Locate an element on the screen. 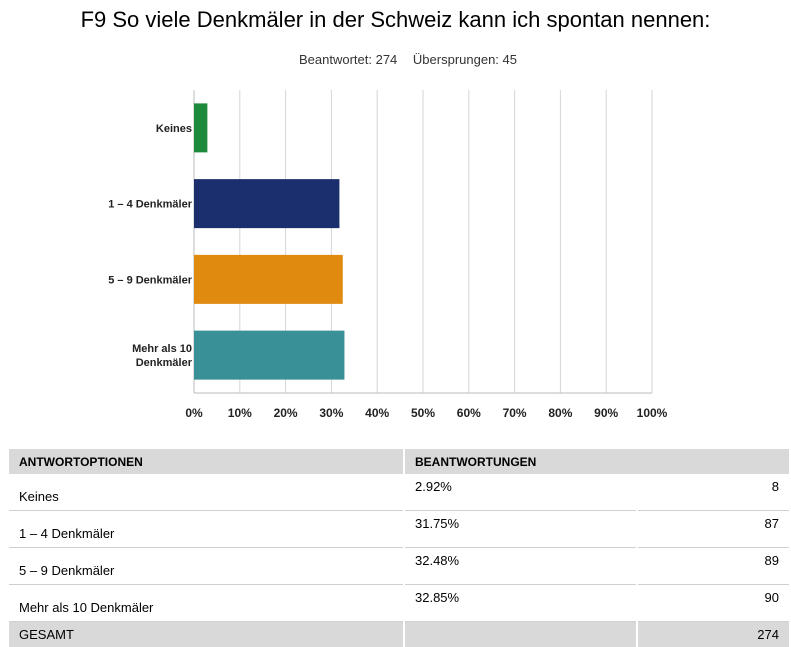 The height and width of the screenshot is (647, 791). x-tick-labels: 0% 10% 20% 30% 40% 50% 60% 70% 80% 90% 100% is located at coordinates (426, 413).